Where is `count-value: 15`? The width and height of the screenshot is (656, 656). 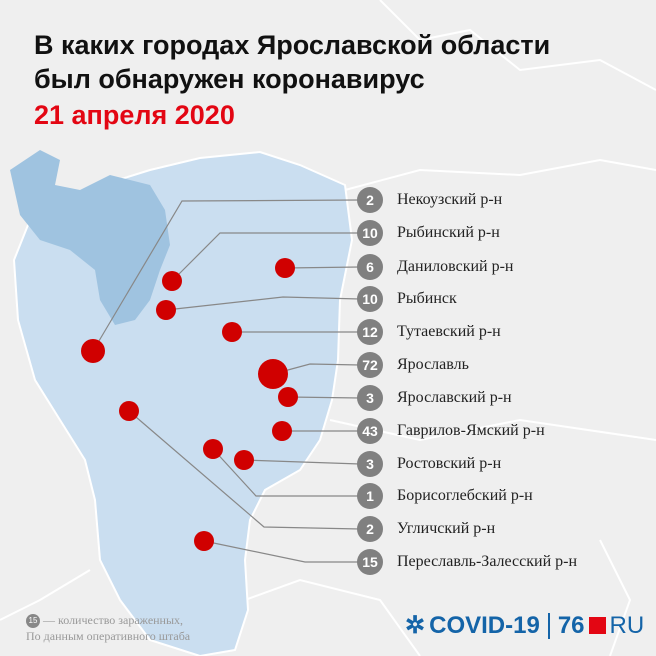
count-value: 15 is located at coordinates (370, 562).